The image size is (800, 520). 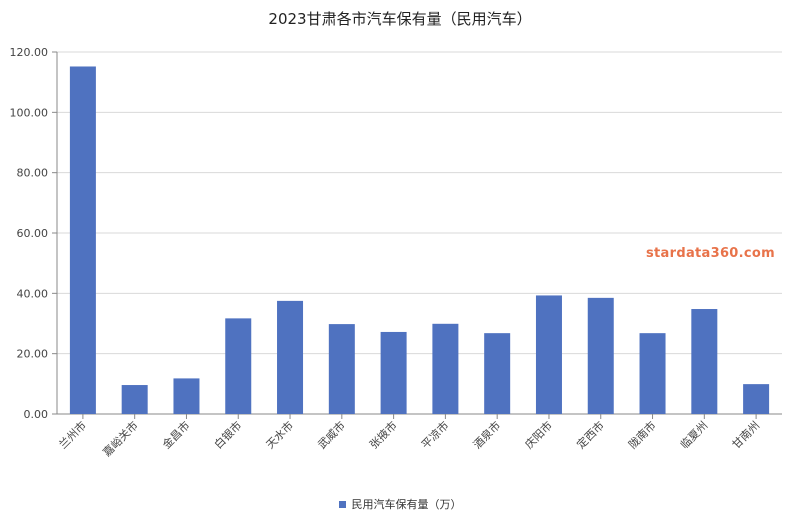 What do you see at coordinates (641, 434) in the screenshot?
I see `x-tick-label: 陇南市` at bounding box center [641, 434].